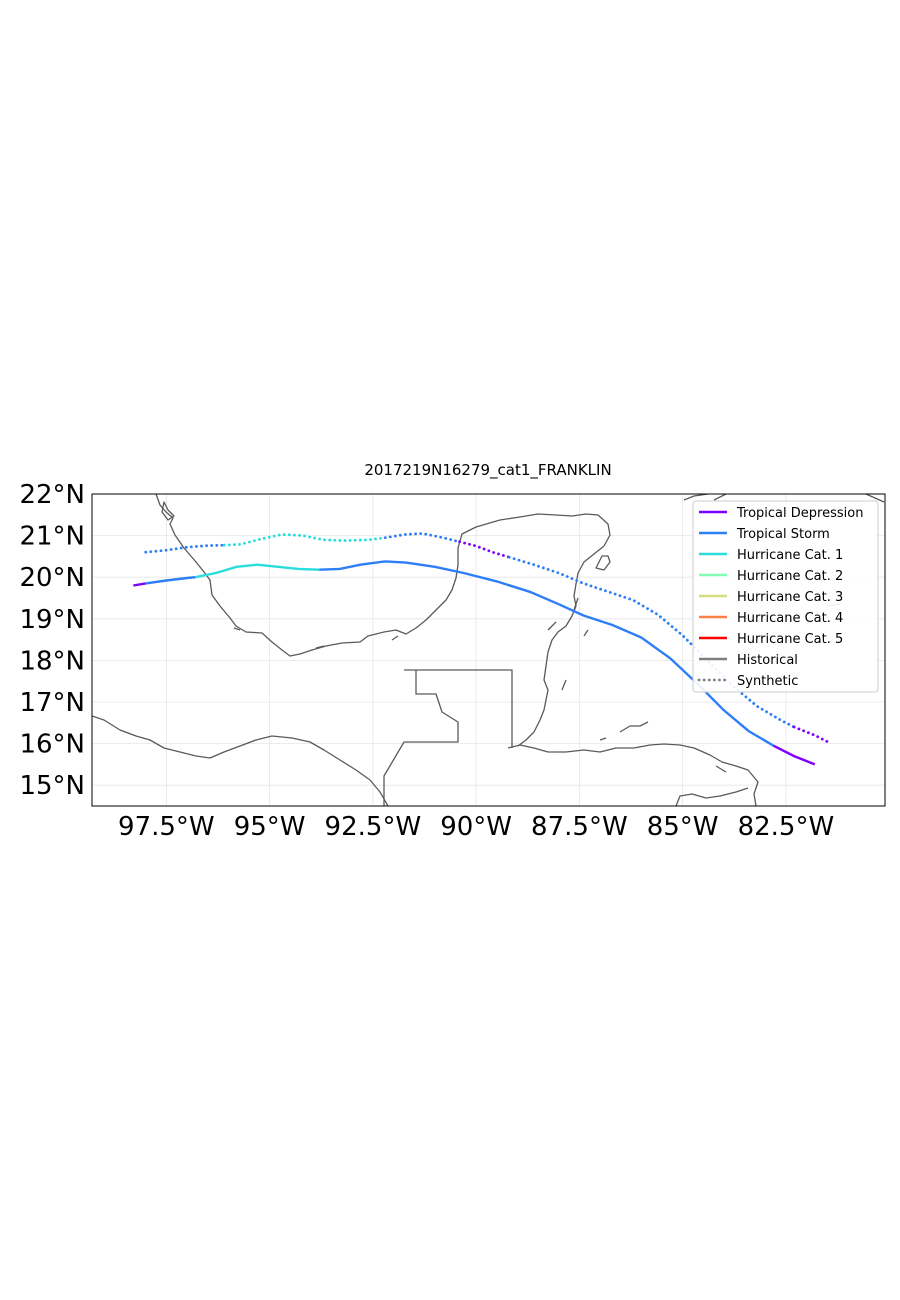 This screenshot has height=1300, width=900. Describe the element at coordinates (790, 639) in the screenshot. I see `legend-label: Hurricane Cat. 5` at that location.